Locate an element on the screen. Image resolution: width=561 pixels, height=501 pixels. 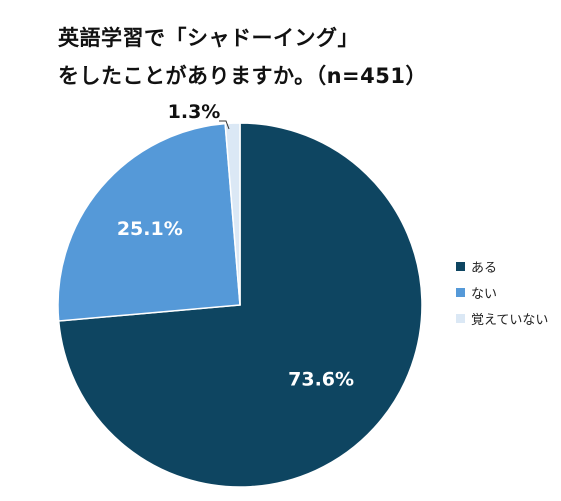
legend-item-aru: ある is located at coordinates (502, 266).